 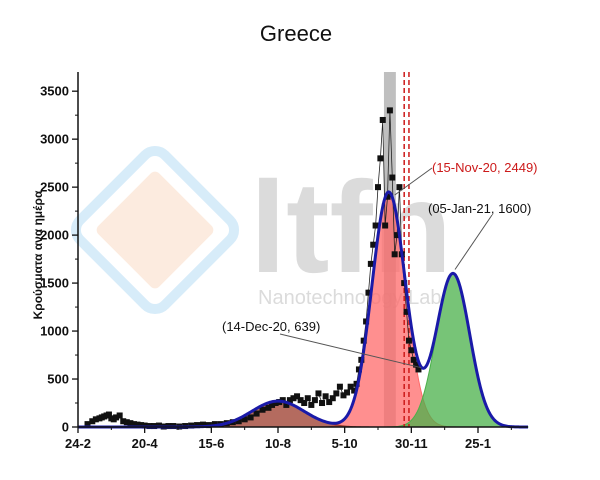 I want to click on x-tick-label: 15-6, so click(x=211, y=443).